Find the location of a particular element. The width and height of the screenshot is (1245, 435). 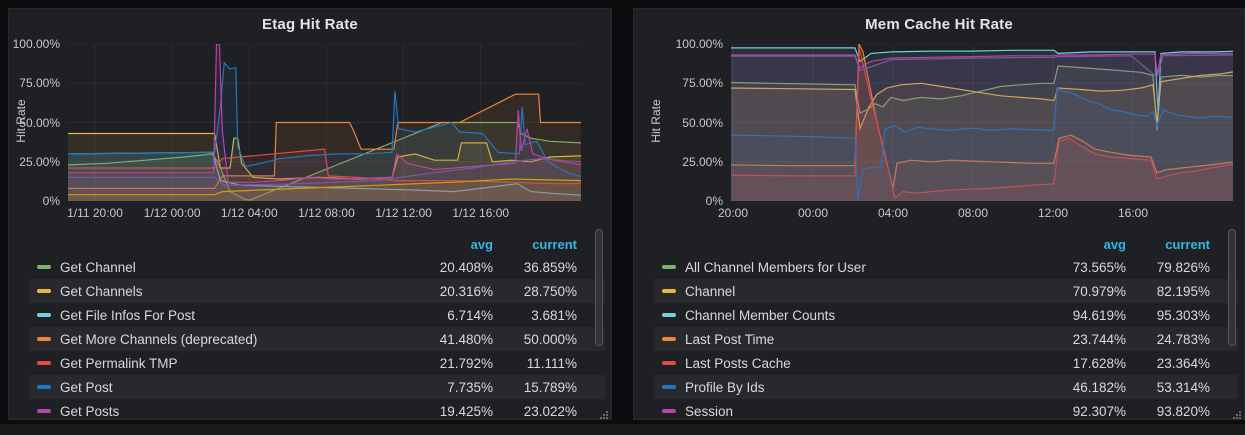

x-axis-tick-label: 1/12 16:00 is located at coordinates (481, 213).